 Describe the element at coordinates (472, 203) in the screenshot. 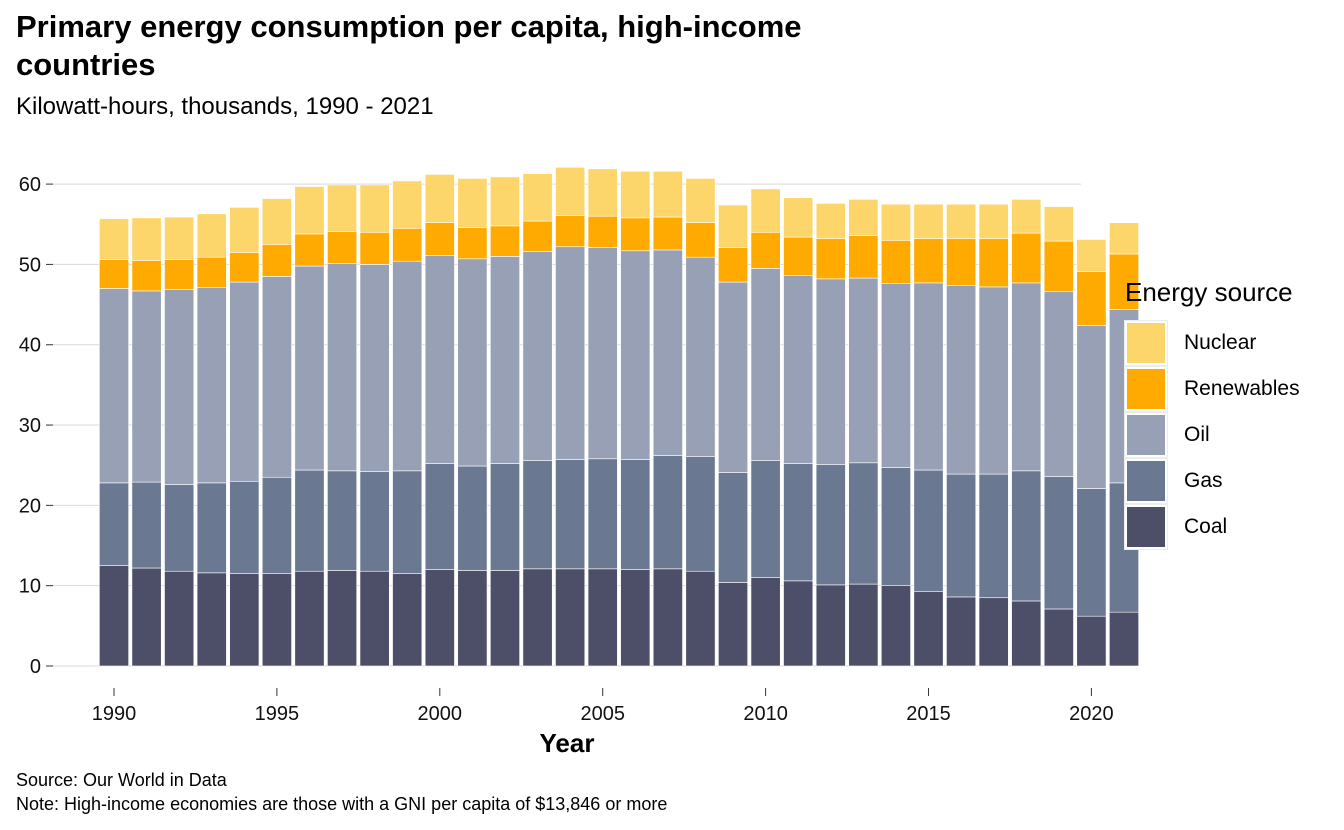

I see `bar-nuclear-2001` at that location.